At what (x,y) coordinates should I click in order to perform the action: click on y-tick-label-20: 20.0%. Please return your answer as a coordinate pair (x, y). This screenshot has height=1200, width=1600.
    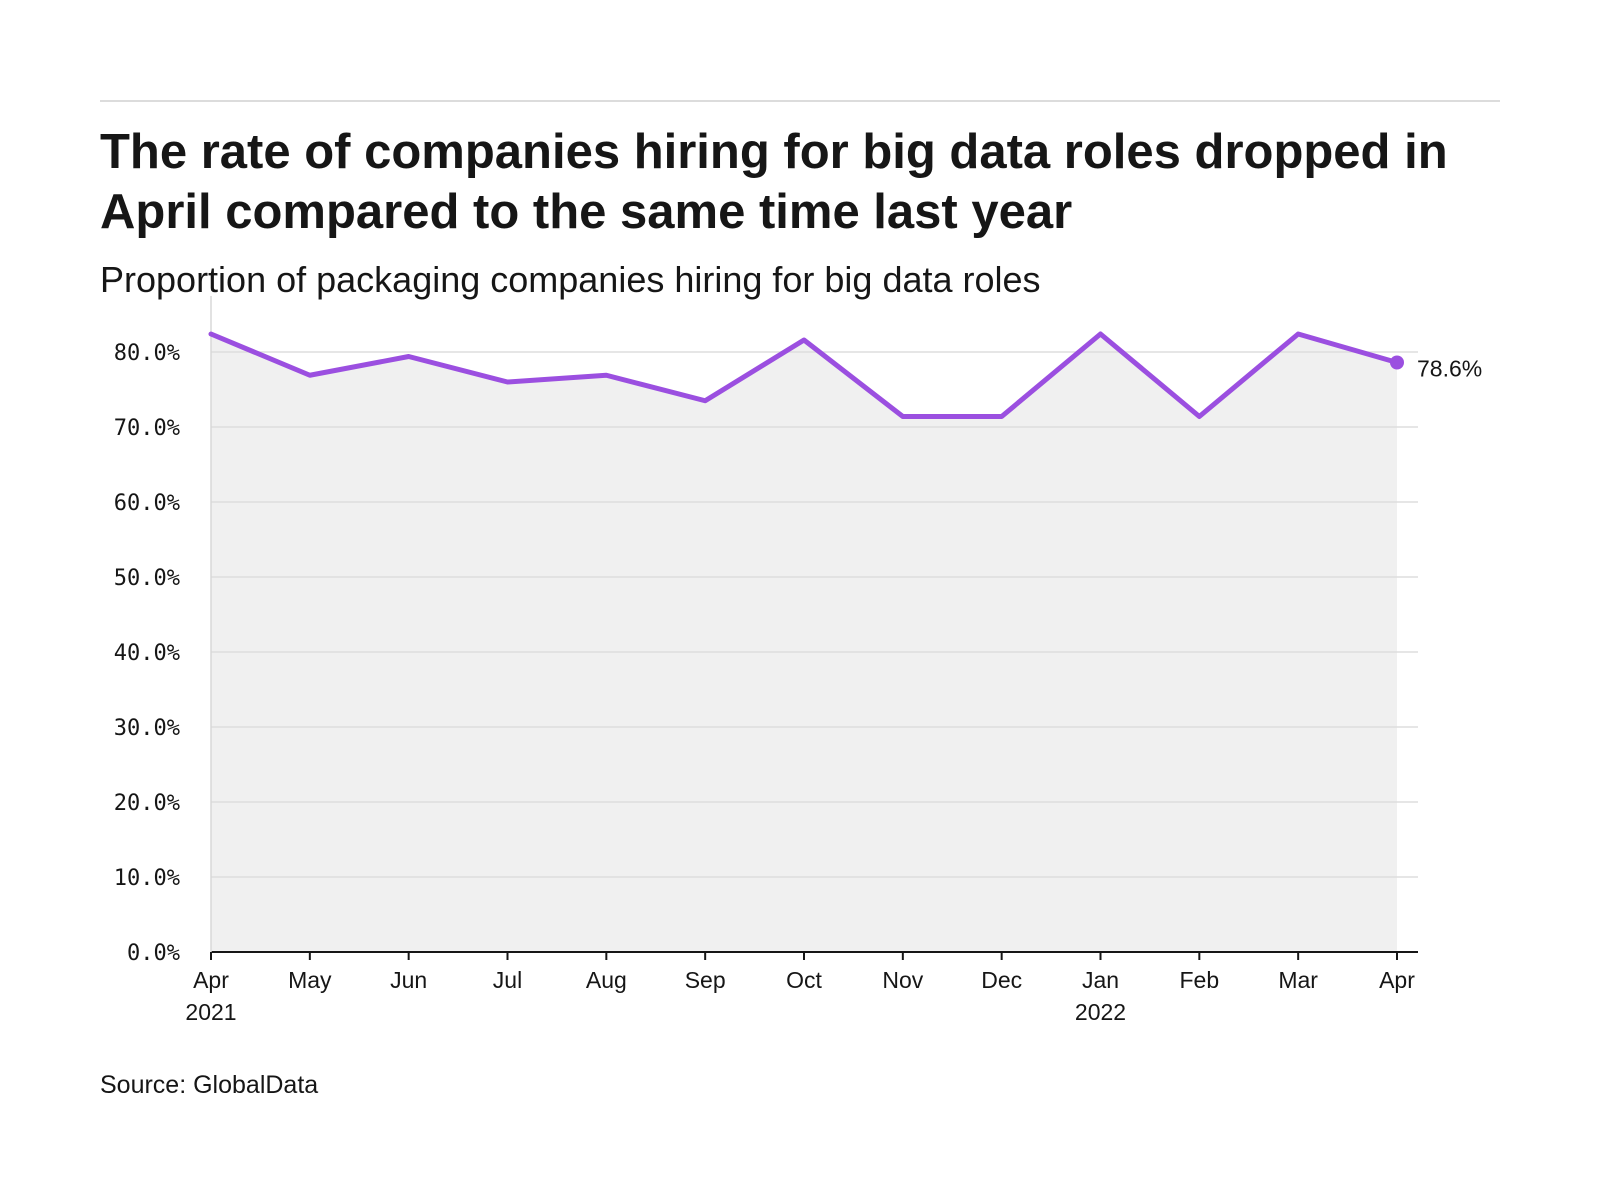
    Looking at the image, I should click on (147, 803).